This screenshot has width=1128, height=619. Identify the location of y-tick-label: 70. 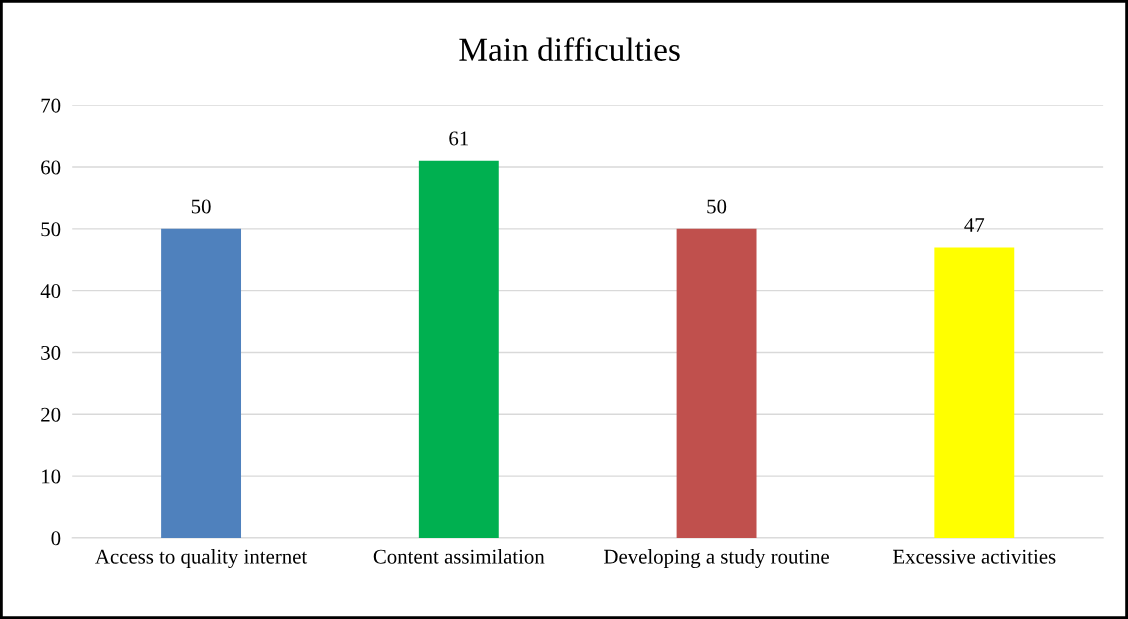
(51, 105).